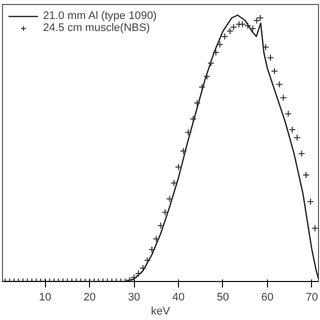 The height and width of the screenshot is (320, 320). What do you see at coordinates (89, 298) in the screenshot?
I see `x-tick-label: 20` at bounding box center [89, 298].